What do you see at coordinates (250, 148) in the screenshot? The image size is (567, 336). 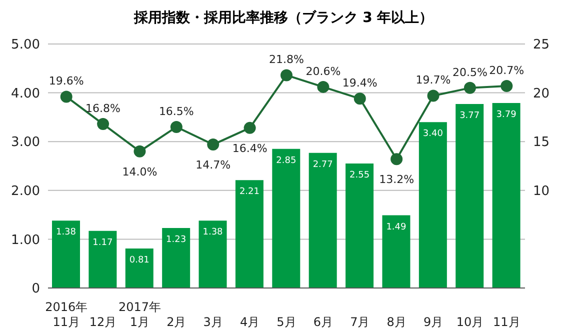 I see `data-label: 16.4%` at bounding box center [250, 148].